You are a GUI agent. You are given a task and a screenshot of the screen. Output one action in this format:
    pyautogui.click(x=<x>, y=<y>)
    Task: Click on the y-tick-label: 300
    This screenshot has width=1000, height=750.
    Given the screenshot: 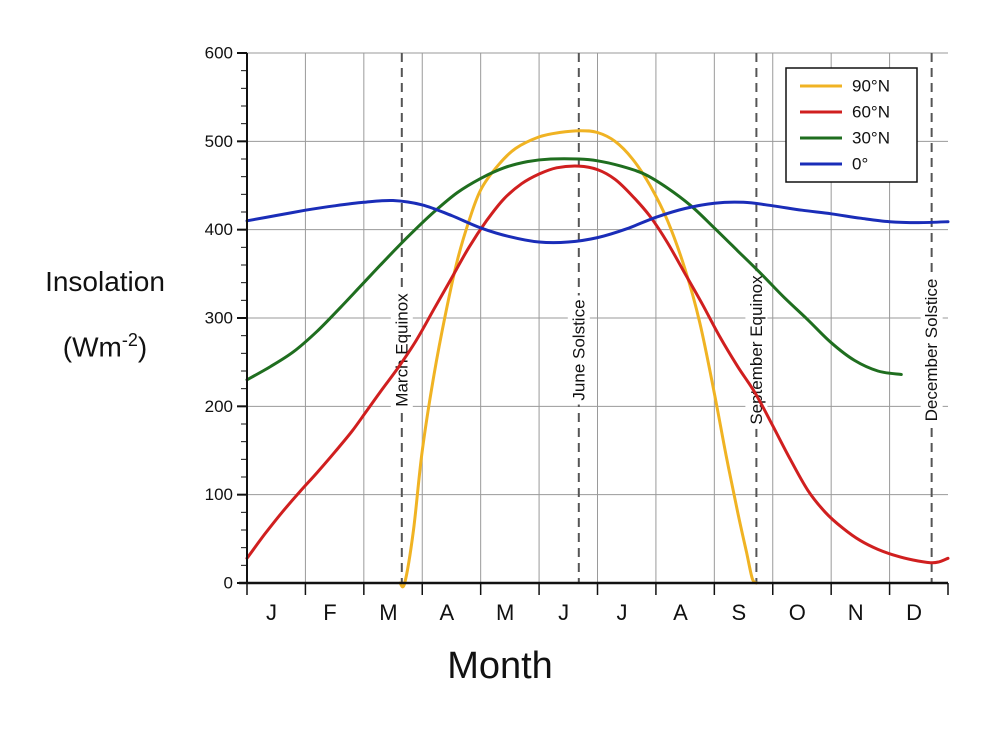 What is the action you would take?
    pyautogui.click(x=219, y=318)
    